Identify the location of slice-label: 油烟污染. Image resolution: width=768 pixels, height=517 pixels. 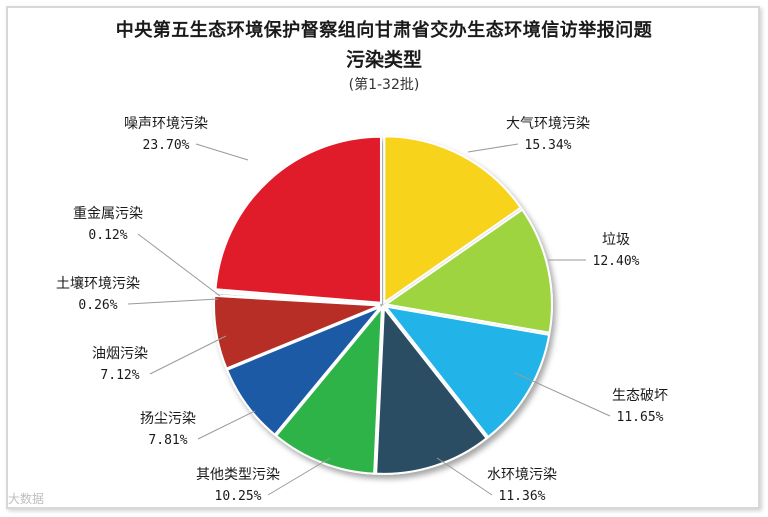
(120, 354).